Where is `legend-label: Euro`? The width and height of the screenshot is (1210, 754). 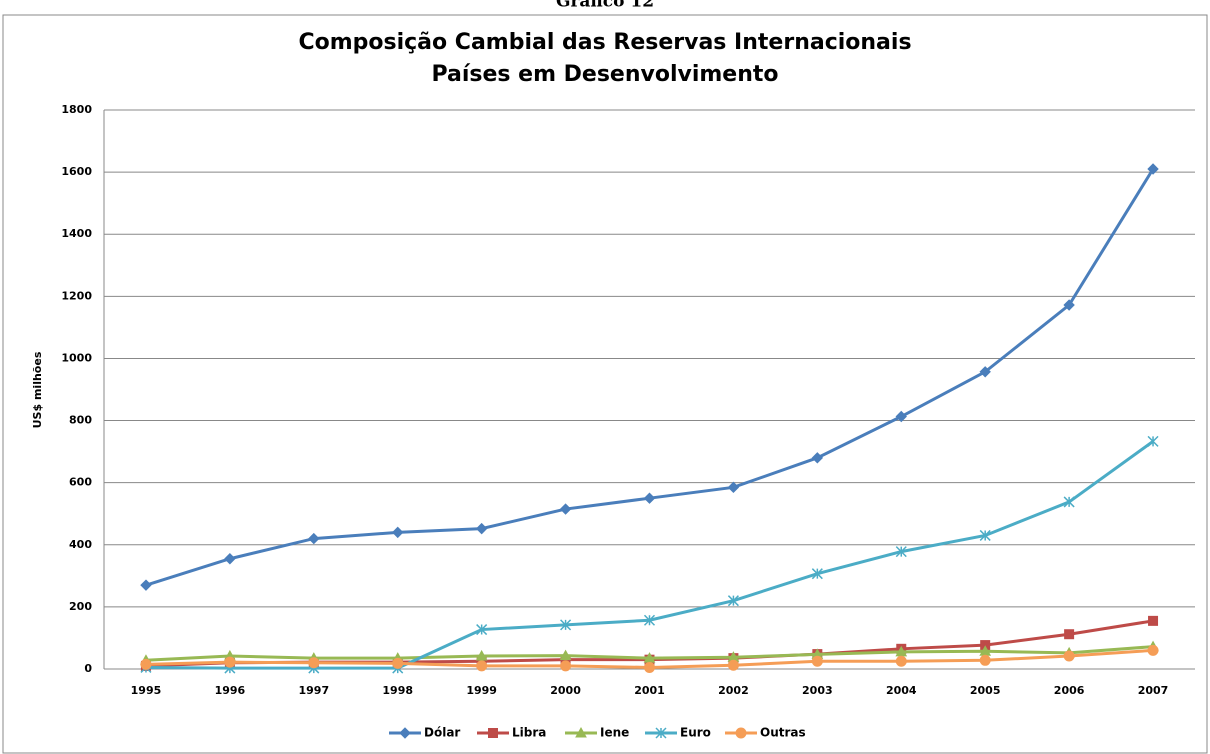
legend-label: Euro is located at coordinates (695, 733).